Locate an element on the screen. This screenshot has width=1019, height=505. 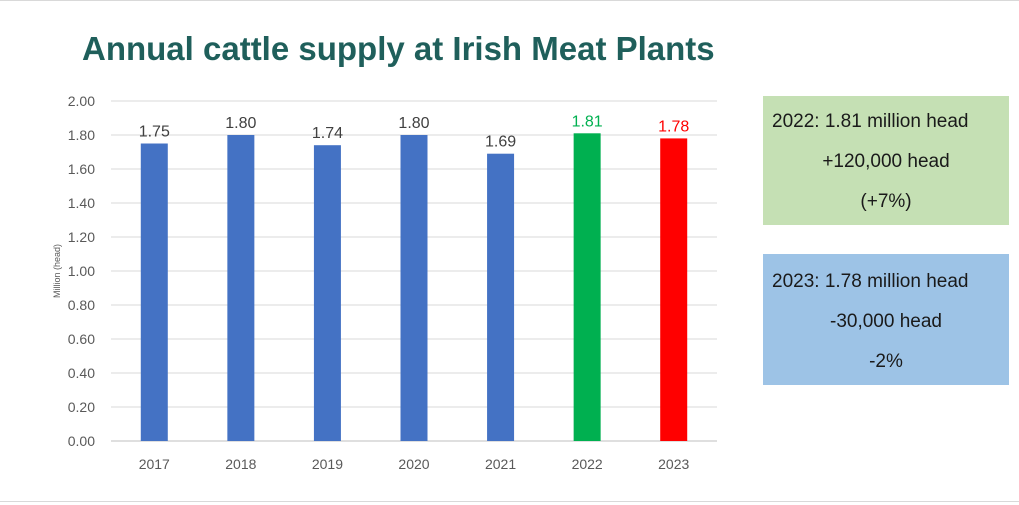
summary-2022-change: +120,000 head is located at coordinates (886, 161).